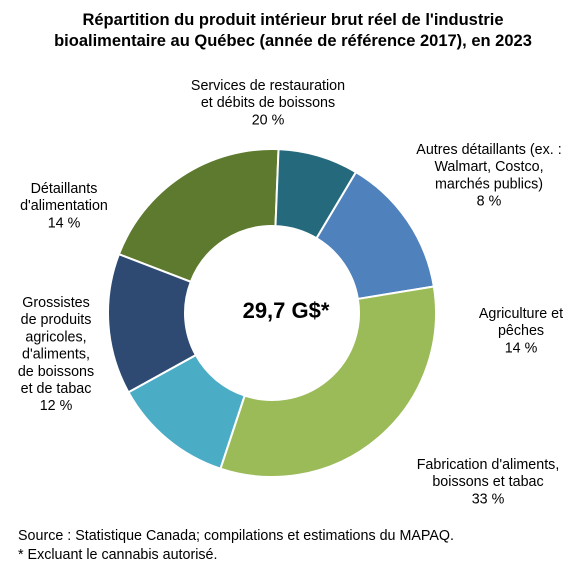 The height and width of the screenshot is (569, 587). What do you see at coordinates (488, 499) in the screenshot?
I see `slice-value-label: 33 %` at bounding box center [488, 499].